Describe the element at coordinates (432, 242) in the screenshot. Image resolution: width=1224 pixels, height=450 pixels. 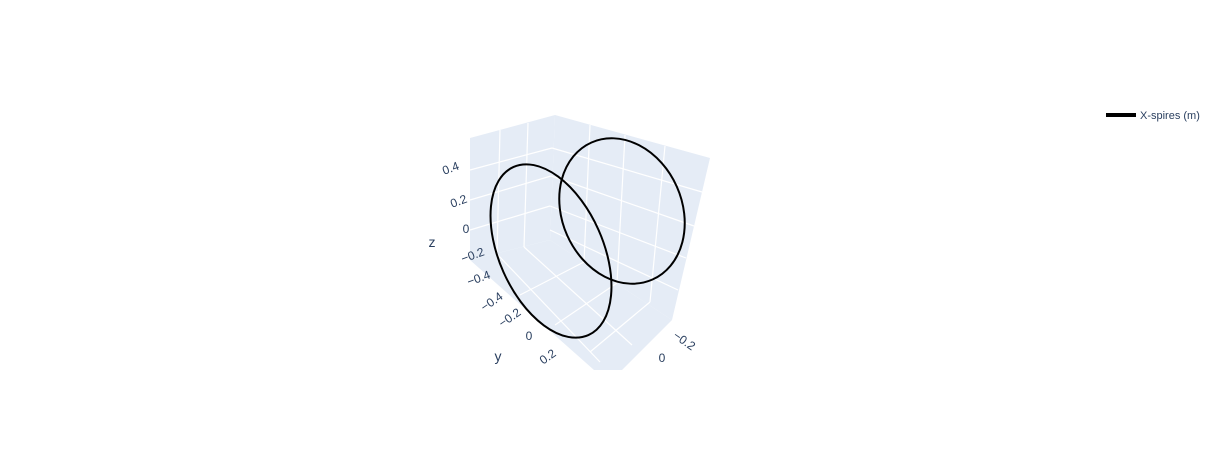
I see `z-axis-title: z` at that location.